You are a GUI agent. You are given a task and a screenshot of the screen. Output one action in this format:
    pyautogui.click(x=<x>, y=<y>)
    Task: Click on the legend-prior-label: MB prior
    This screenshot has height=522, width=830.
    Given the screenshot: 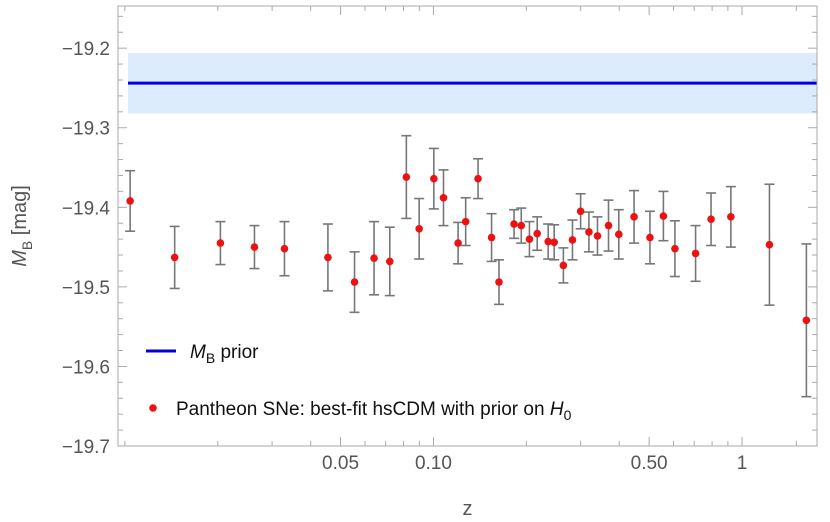 What is the action you would take?
    pyautogui.click(x=224, y=354)
    